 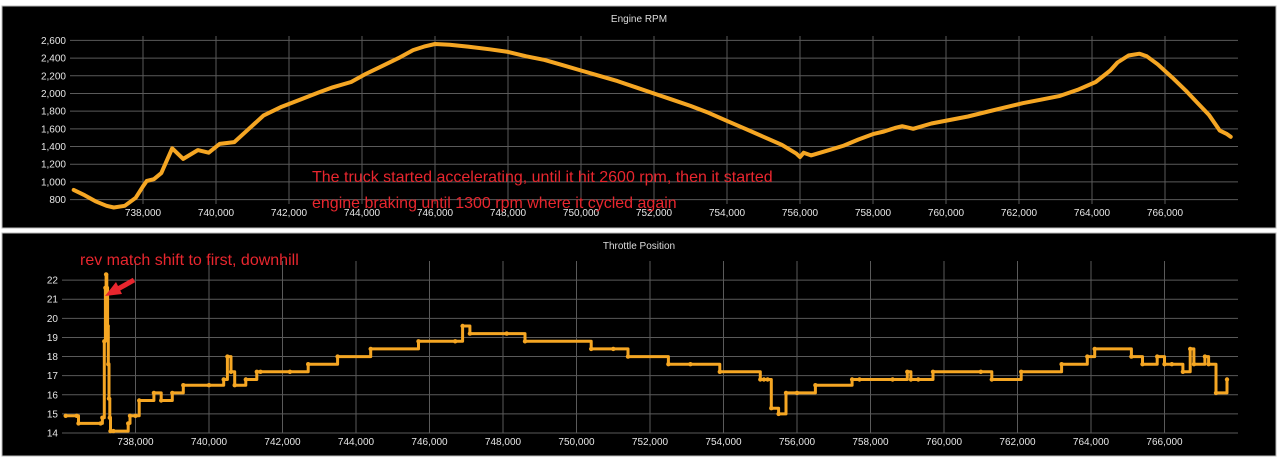 What do you see at coordinates (282, 442) in the screenshot?
I see `thr-x-tick-label: 742,000` at bounding box center [282, 442].